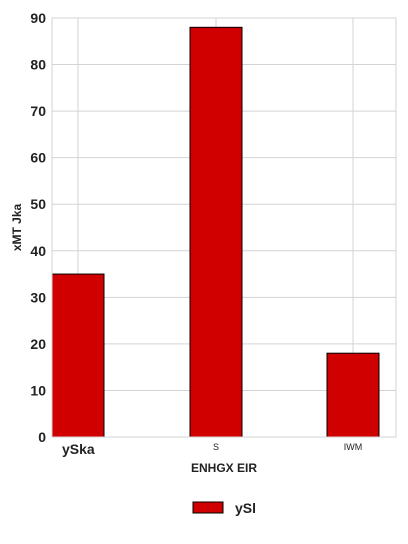 The image size is (408, 544). Describe the element at coordinates (245, 508) in the screenshot. I see `legend-label: ySl` at that location.